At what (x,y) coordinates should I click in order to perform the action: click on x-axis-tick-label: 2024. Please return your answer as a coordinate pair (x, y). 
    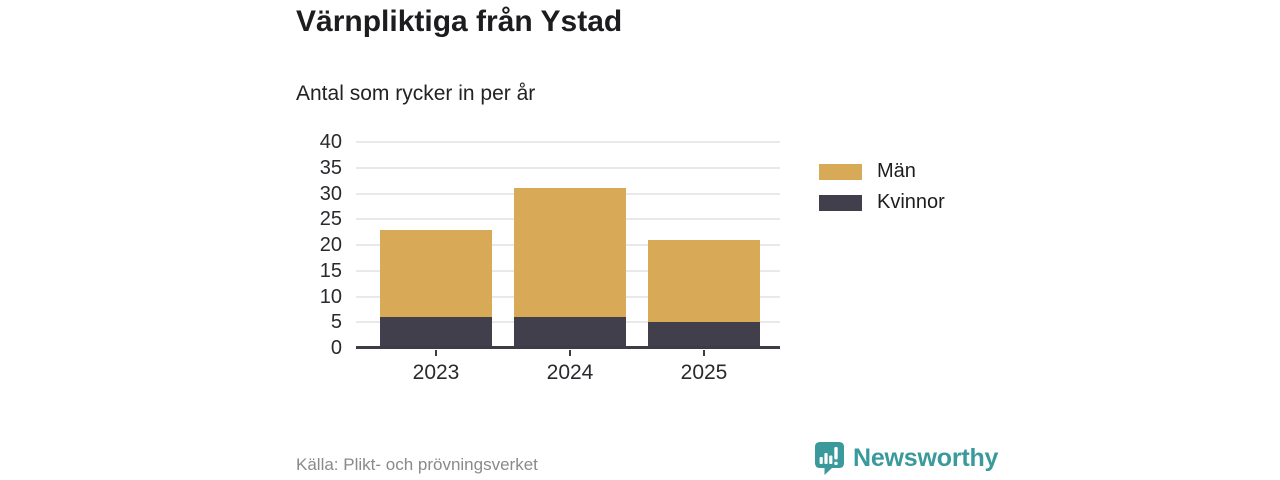
    Looking at the image, I should click on (570, 372).